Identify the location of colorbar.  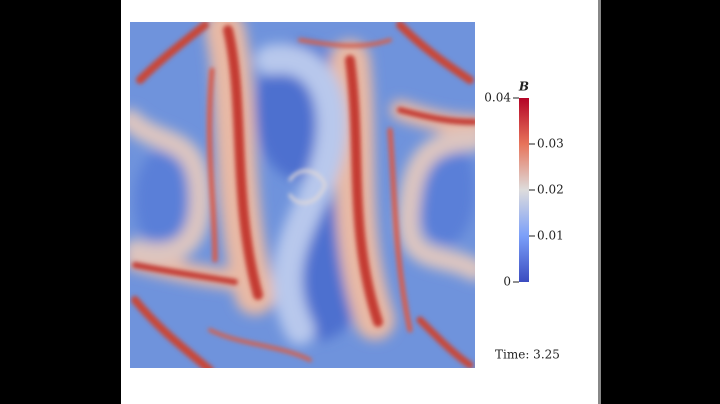
(524, 190).